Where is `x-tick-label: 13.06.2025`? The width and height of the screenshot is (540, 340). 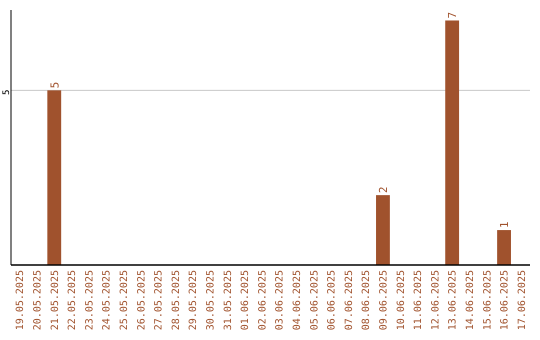
x-tick-label: 13.06.2025 is located at coordinates (453, 300).